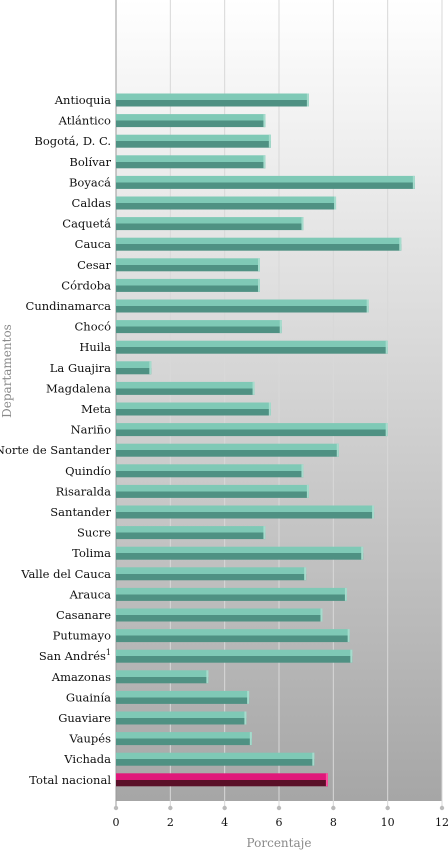 This screenshot has width=448, height=852. I want to click on x-tick-label: 6, so click(279, 822).